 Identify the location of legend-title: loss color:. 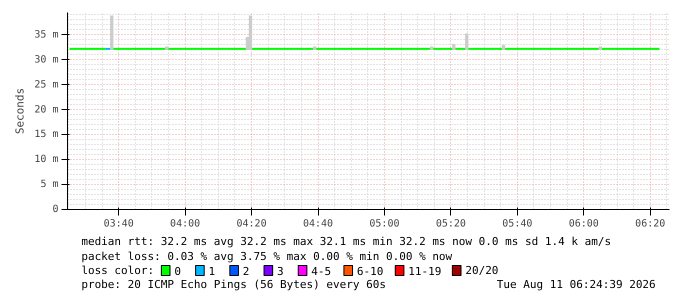
(117, 270).